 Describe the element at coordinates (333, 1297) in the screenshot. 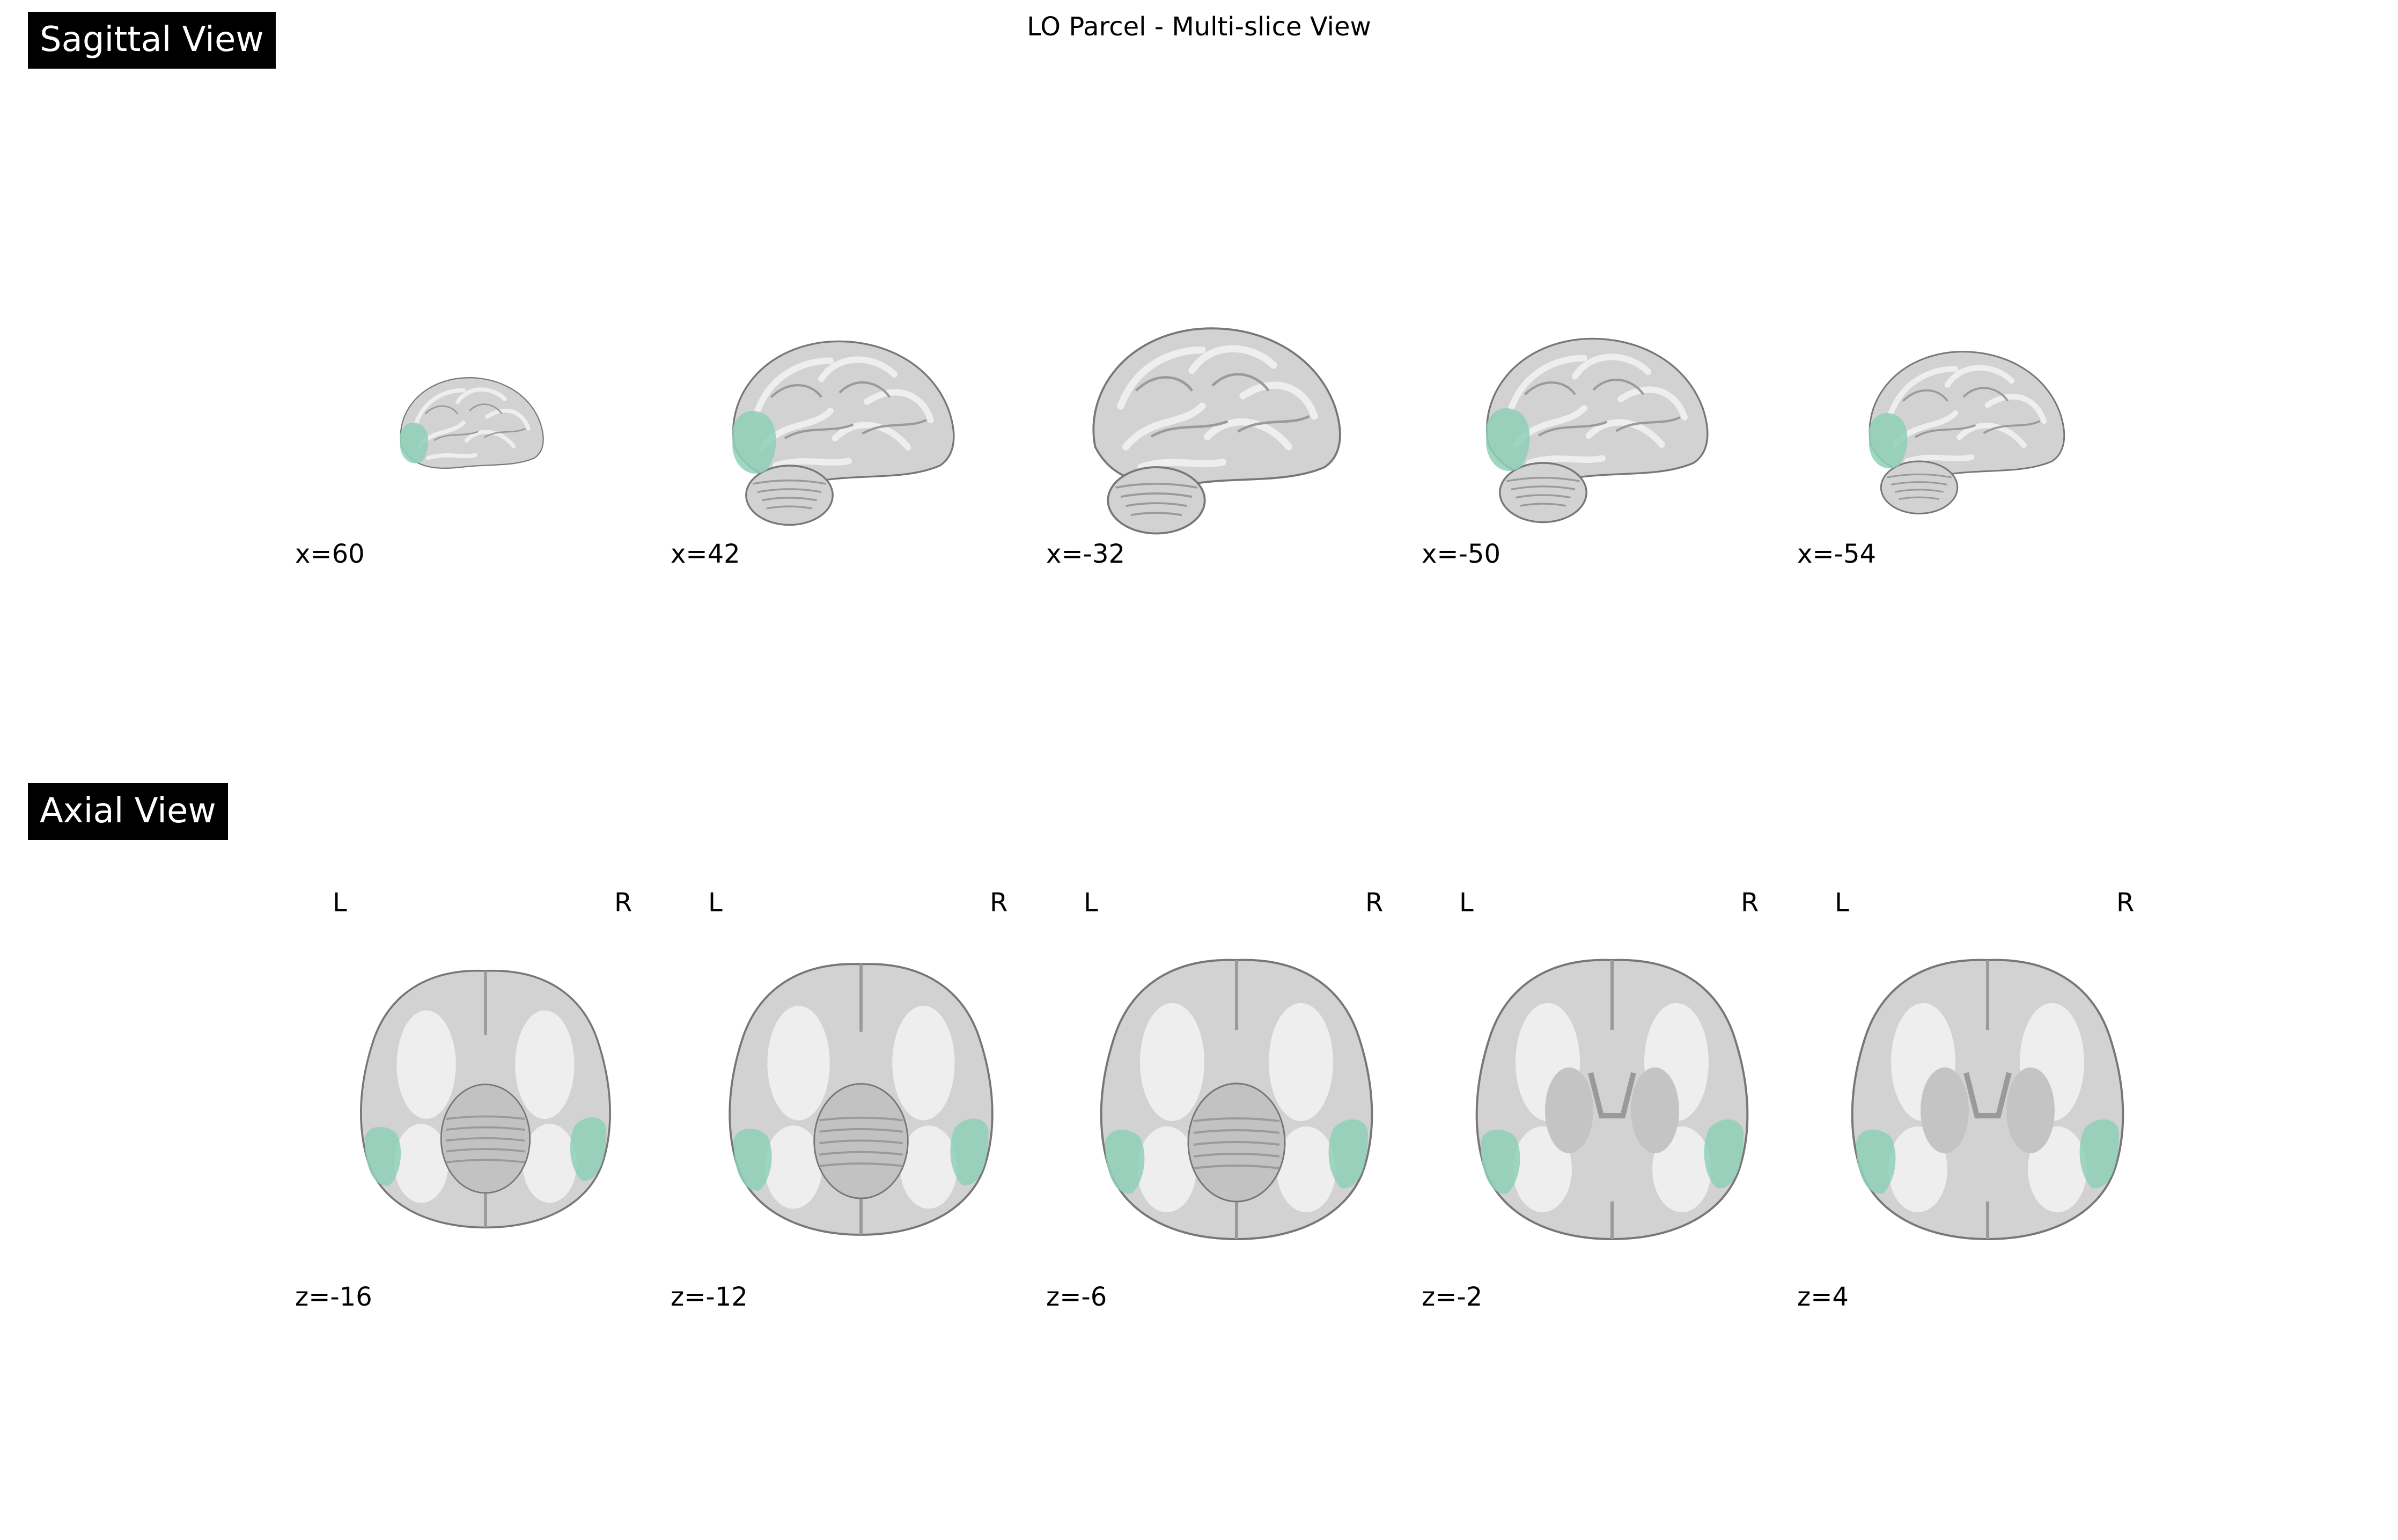

I see `slice-coordinate-label: z=-16` at that location.